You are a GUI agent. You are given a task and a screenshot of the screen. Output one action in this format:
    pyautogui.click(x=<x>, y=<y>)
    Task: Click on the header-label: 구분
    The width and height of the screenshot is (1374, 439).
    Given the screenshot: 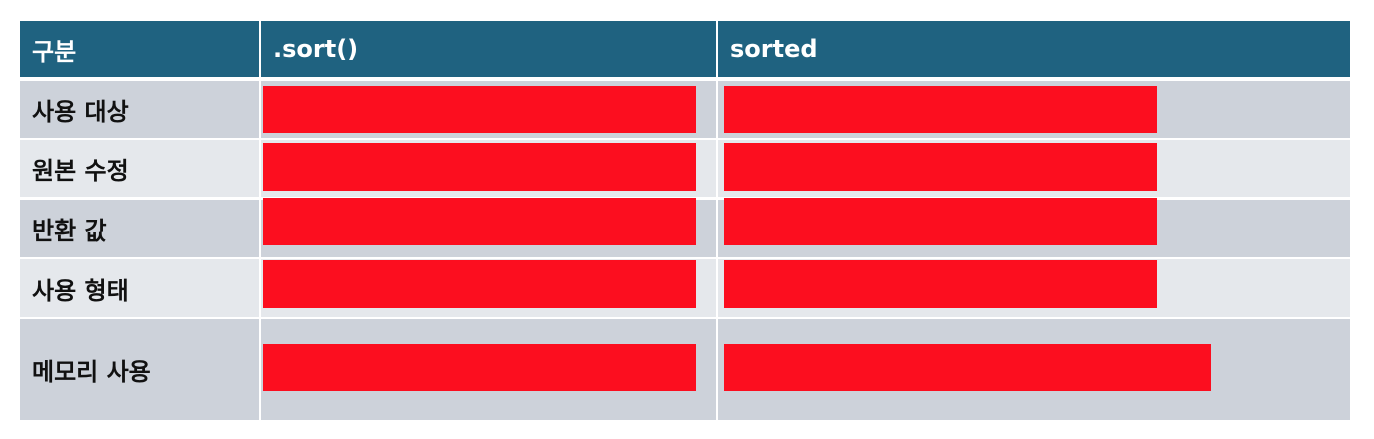 What is the action you would take?
    pyautogui.click(x=54, y=51)
    